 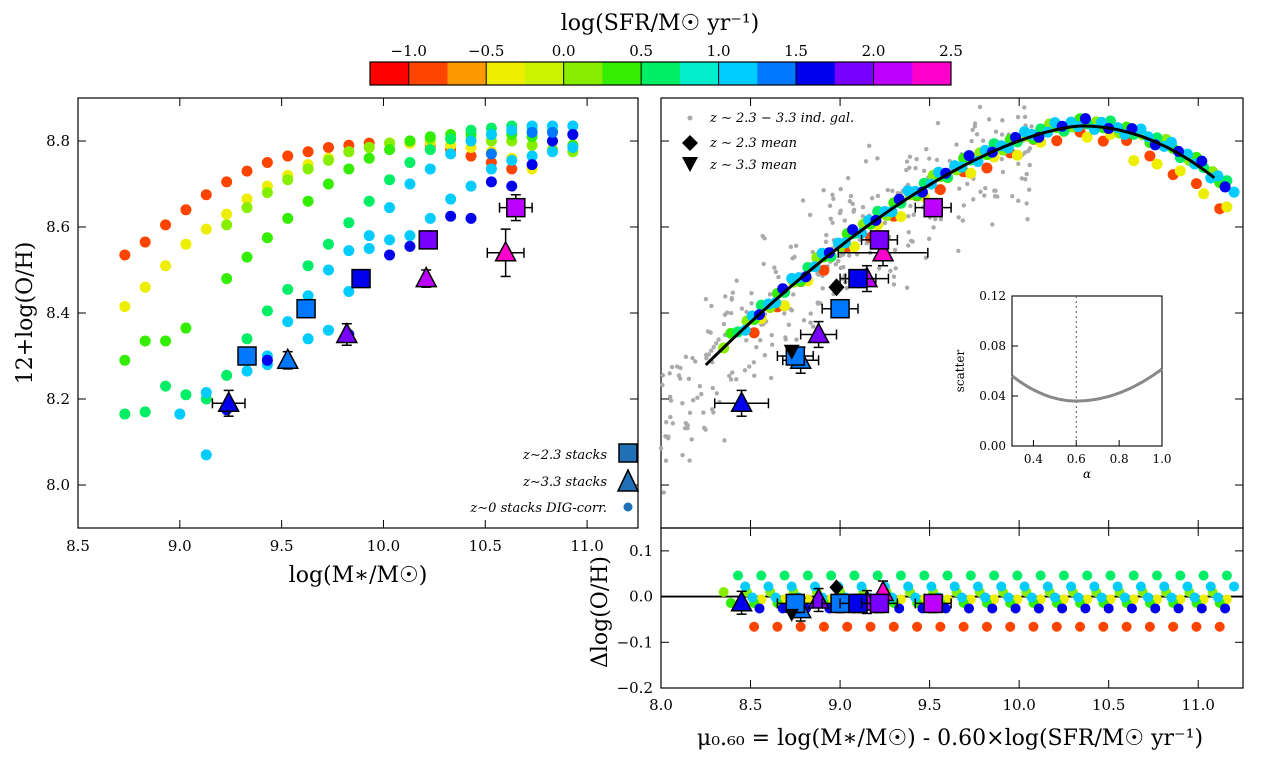 What do you see at coordinates (58, 399) in the screenshot?
I see `left-ytick-label: 8.2` at bounding box center [58, 399].